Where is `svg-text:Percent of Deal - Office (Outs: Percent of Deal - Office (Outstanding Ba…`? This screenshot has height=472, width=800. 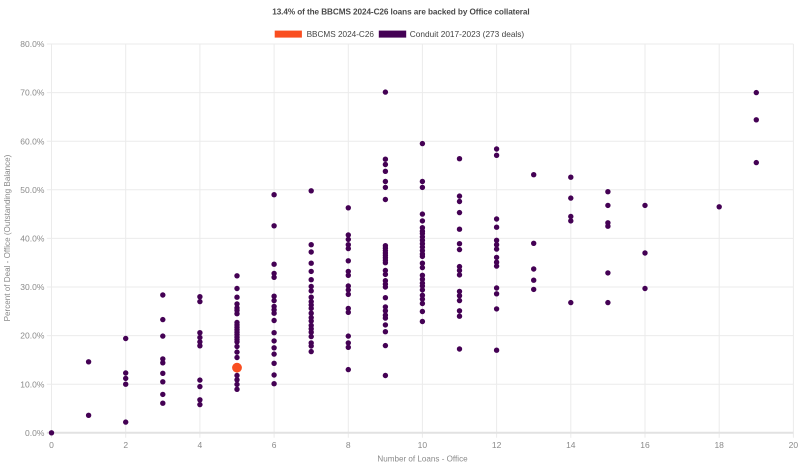 svg-text:Percent of Deal - Office (Outs: Percent of Deal - Office (Outstanding Ba… is located at coordinates (7, 237).